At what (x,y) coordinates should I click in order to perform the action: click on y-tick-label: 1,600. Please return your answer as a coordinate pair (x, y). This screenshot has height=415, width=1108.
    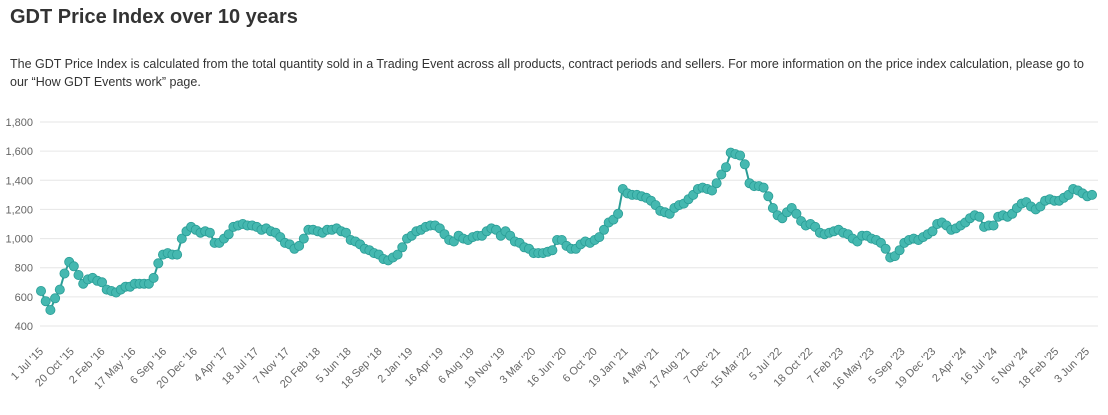
    Looking at the image, I should click on (19, 152).